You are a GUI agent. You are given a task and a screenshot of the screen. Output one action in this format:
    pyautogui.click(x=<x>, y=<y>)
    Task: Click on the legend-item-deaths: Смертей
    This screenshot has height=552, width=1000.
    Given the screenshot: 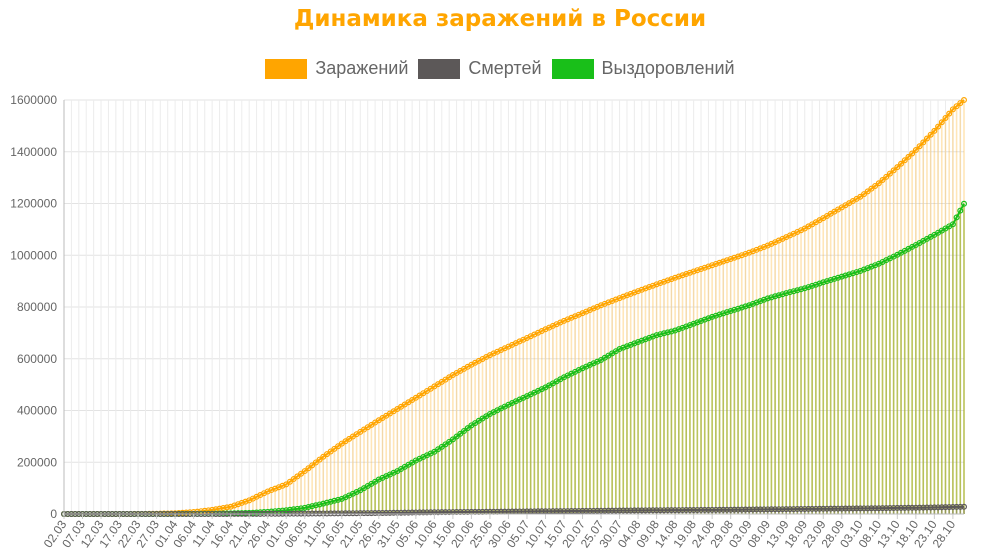 What is the action you would take?
    pyautogui.click(x=480, y=68)
    